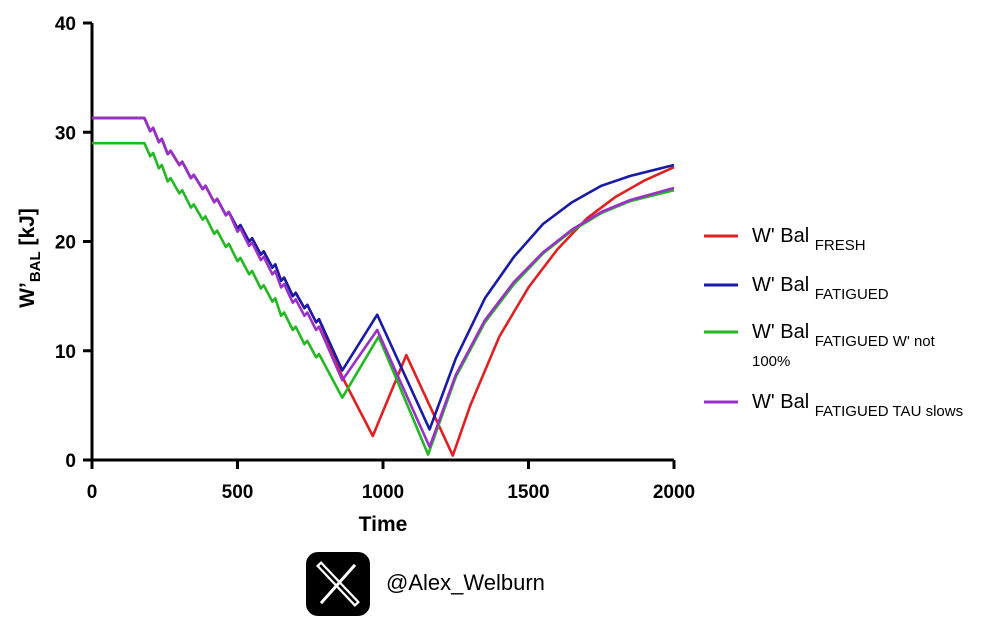 This screenshot has width=1000, height=628. What do you see at coordinates (35, 266) in the screenshot?
I see `y-axis-title-sub: BAL` at bounding box center [35, 266].